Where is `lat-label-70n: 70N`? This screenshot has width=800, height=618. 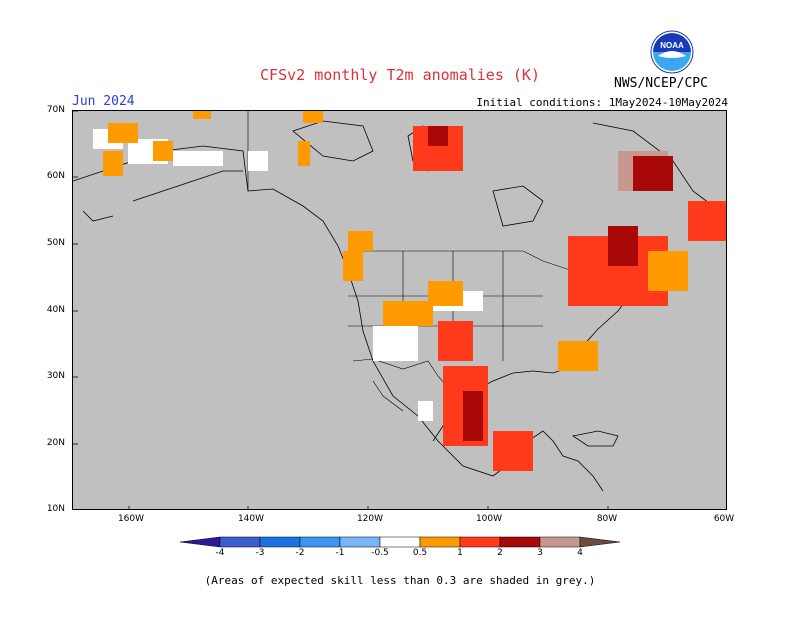 lat-label-70n: 70N is located at coordinates (55, 110).